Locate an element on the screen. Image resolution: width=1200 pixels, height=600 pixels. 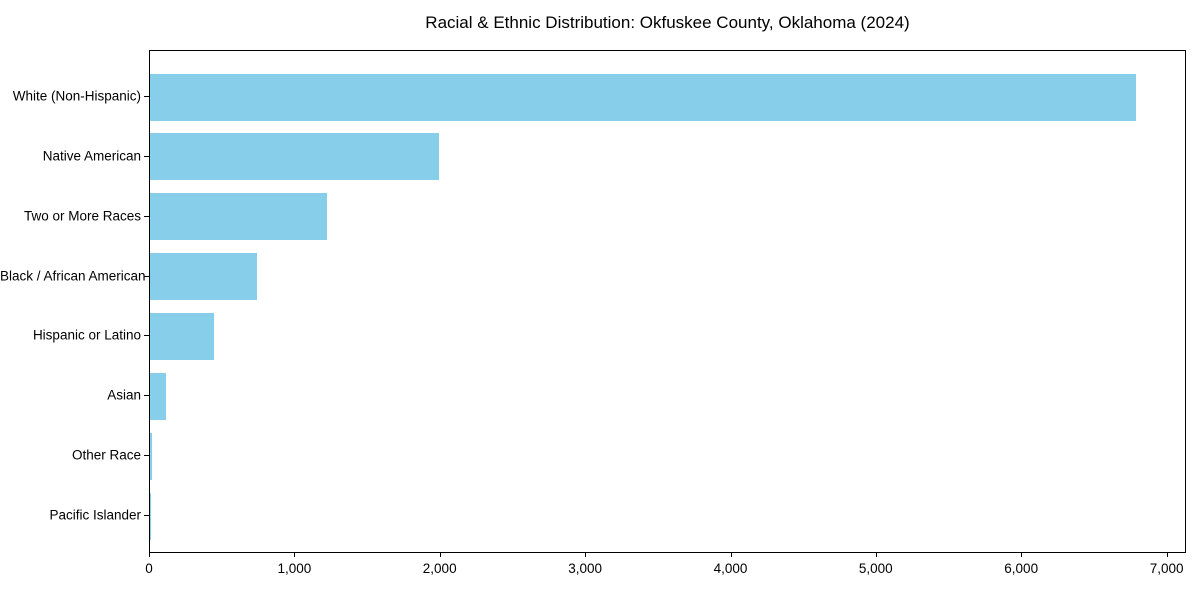
x-tick-label: 1,000 is located at coordinates (294, 568).